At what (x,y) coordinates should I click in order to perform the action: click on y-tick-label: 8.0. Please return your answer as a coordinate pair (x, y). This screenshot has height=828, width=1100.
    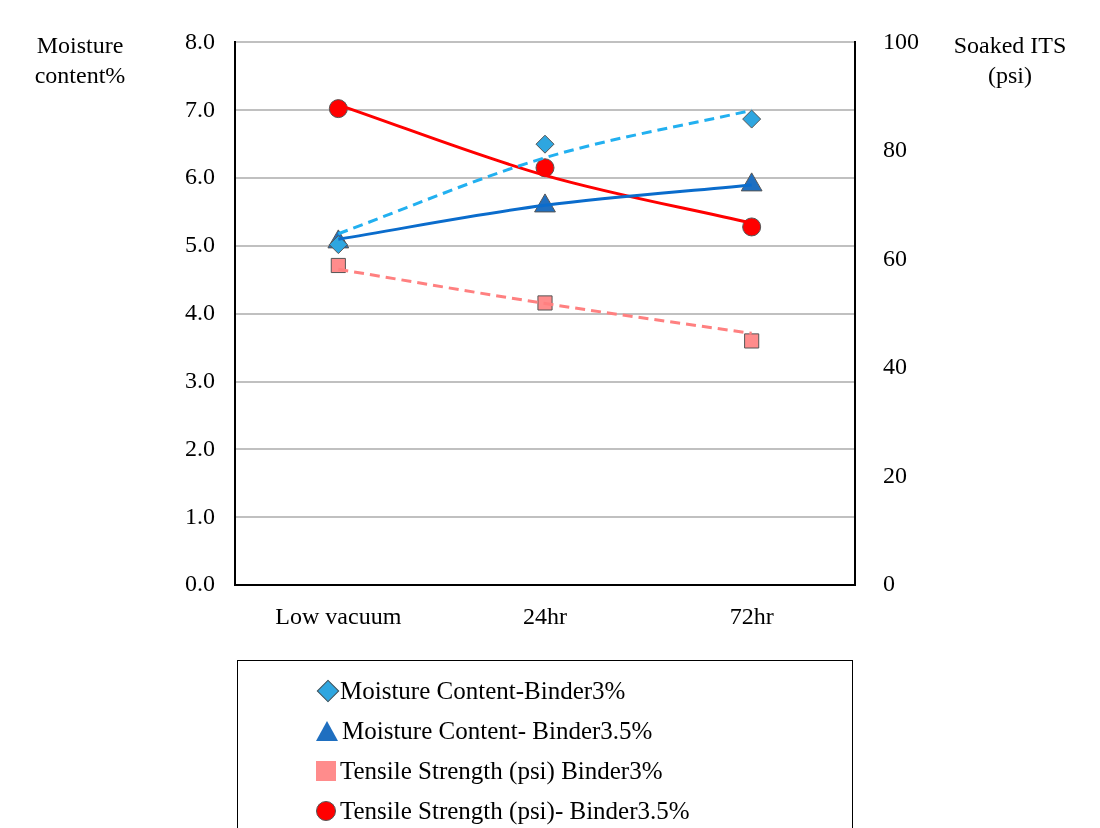
    Looking at the image, I should click on (200, 40).